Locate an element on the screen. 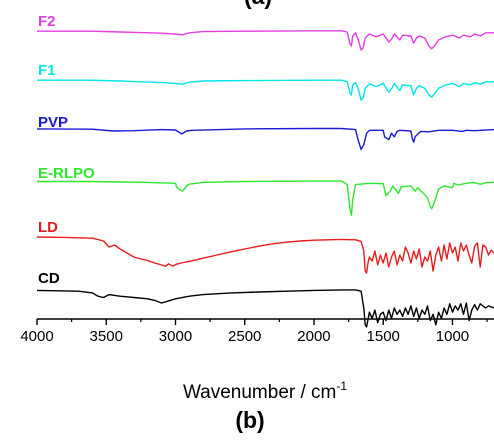 This screenshot has height=442, width=494. x-tick-label-2500: 2500 is located at coordinates (244, 336).